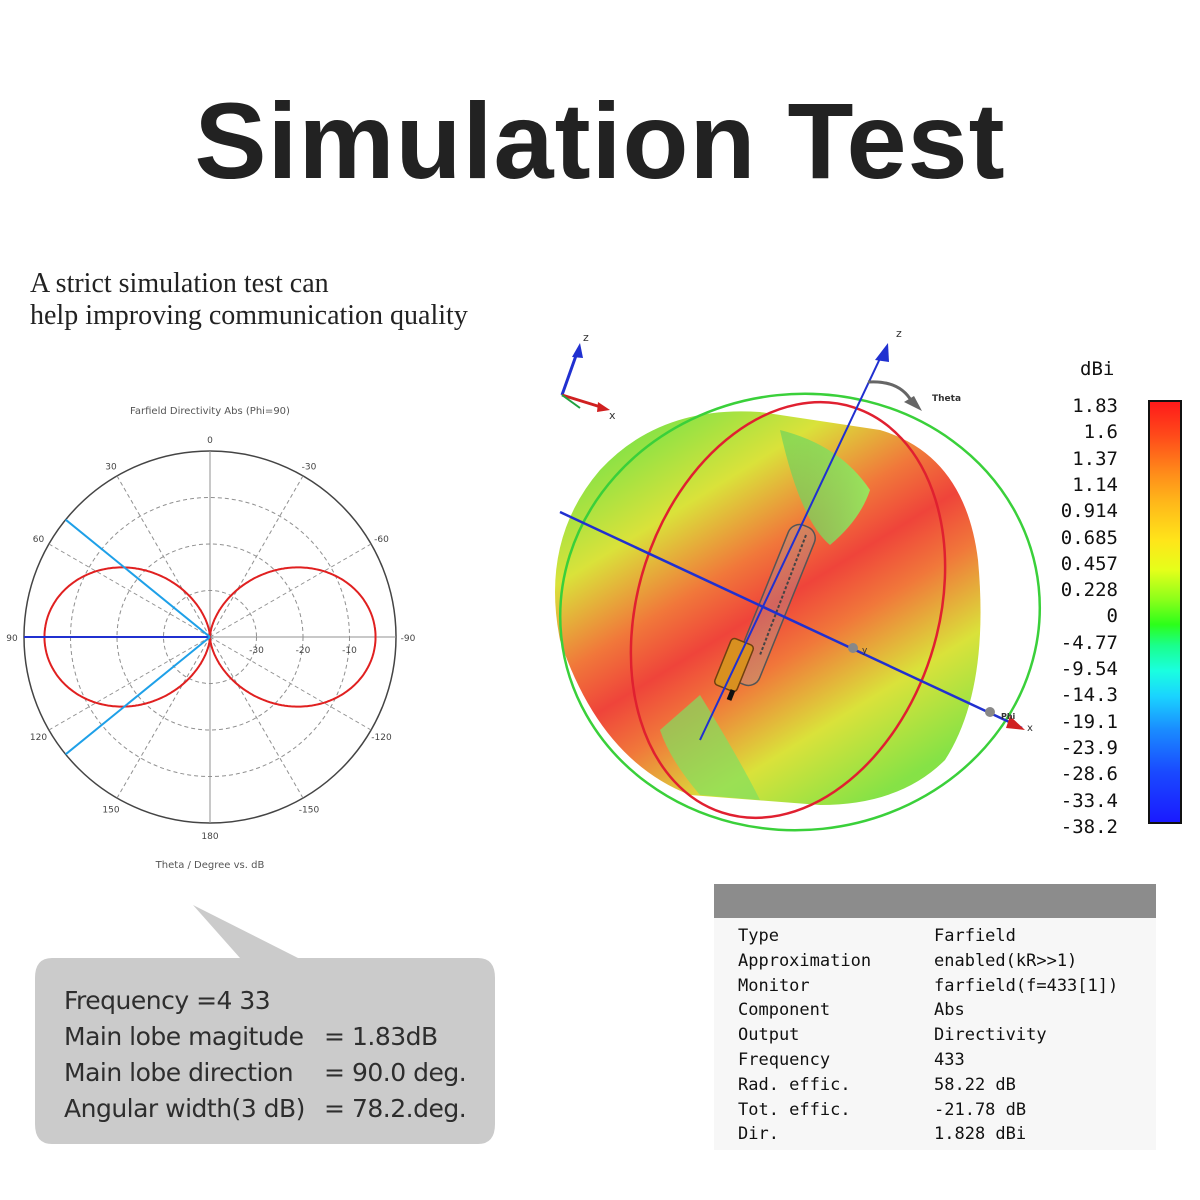 This screenshot has width=1200, height=1200. I want to click on beamwidth-line-upper, so click(138, 578).